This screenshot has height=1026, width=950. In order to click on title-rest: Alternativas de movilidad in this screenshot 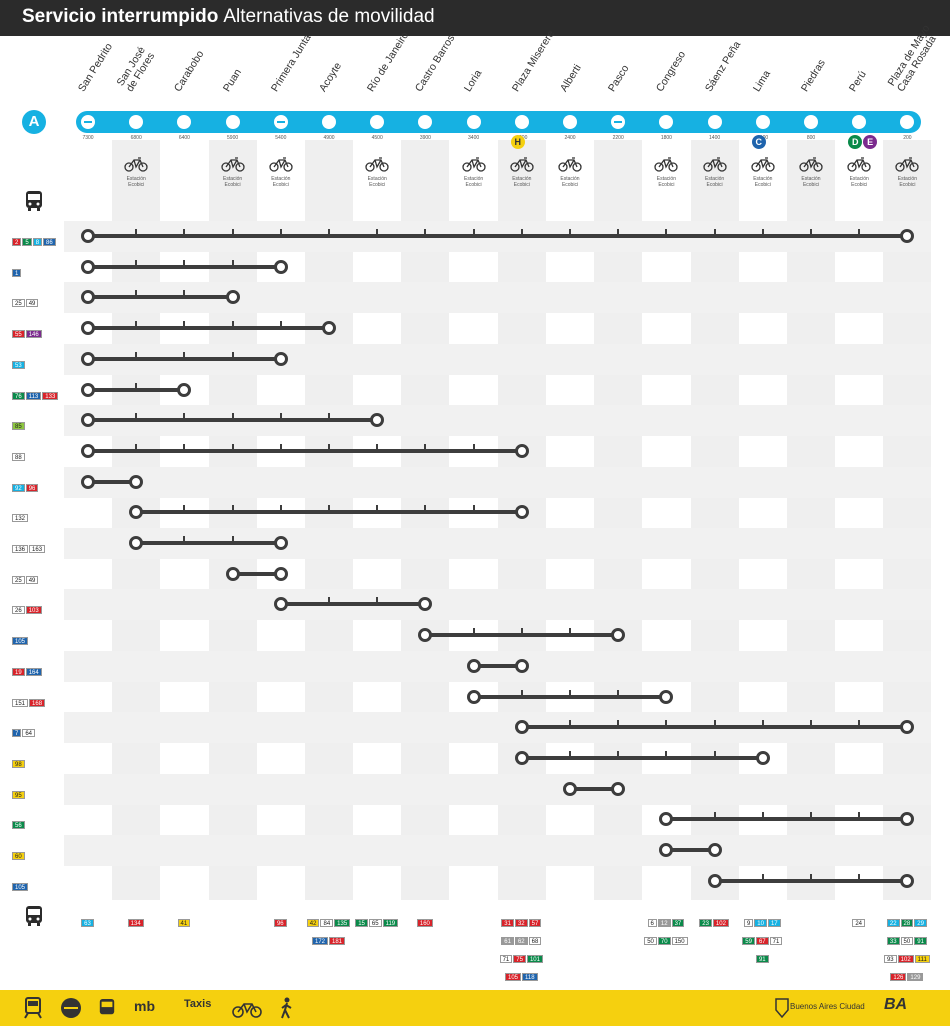, I will do `click(329, 16)`.